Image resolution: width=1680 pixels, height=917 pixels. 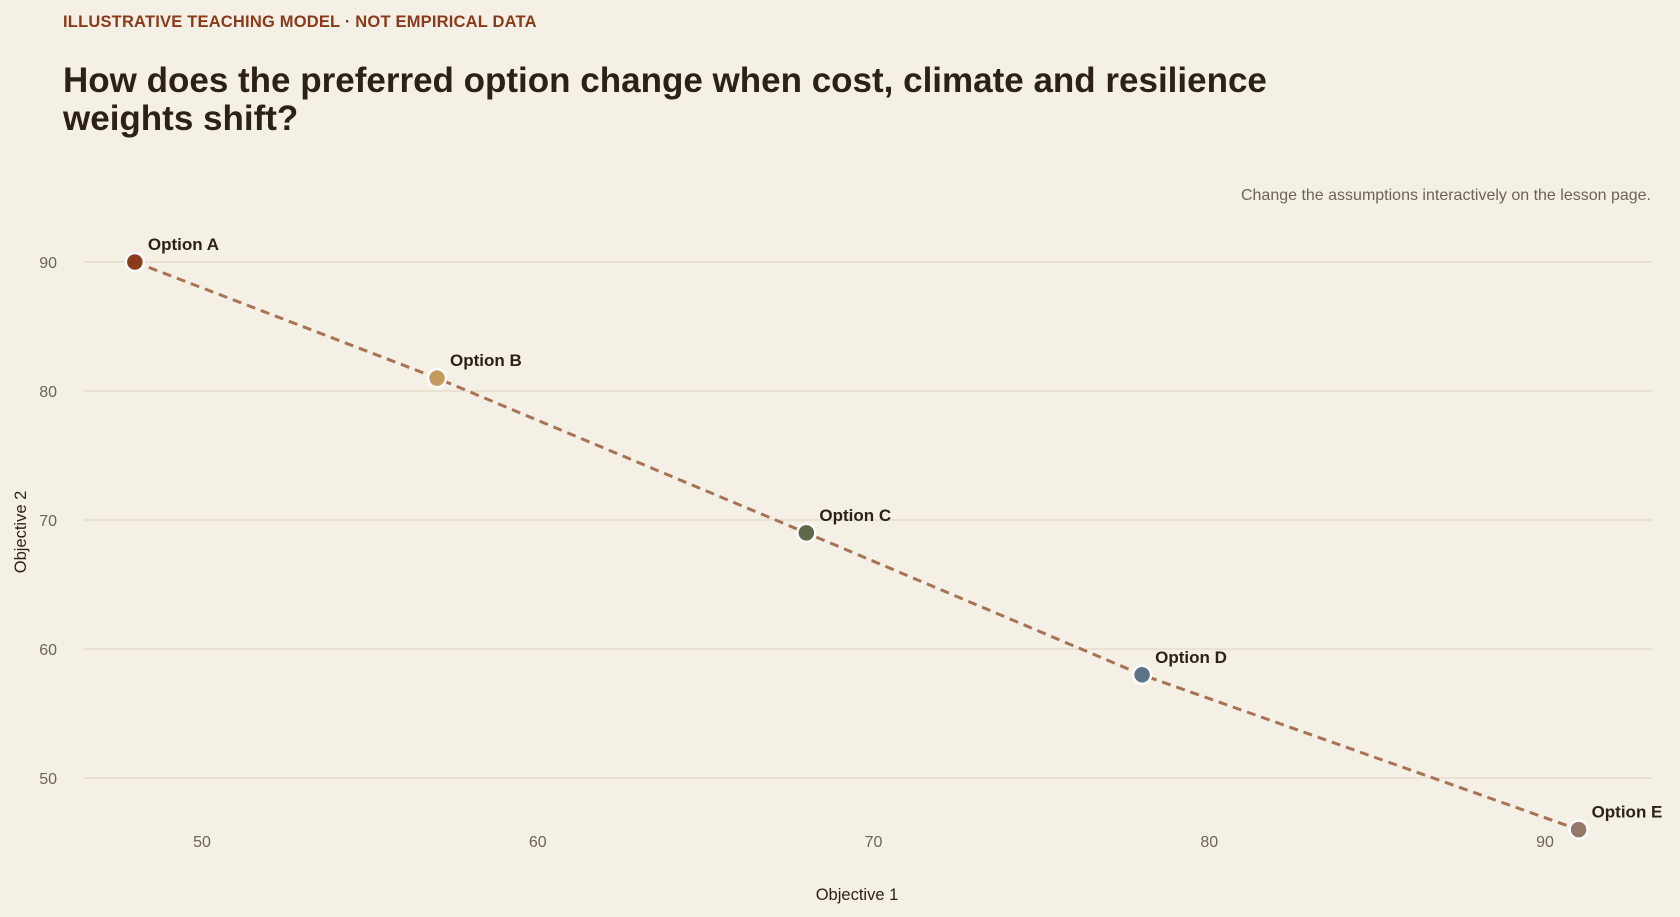 I want to click on x-tick-label: 70, so click(x=874, y=842).